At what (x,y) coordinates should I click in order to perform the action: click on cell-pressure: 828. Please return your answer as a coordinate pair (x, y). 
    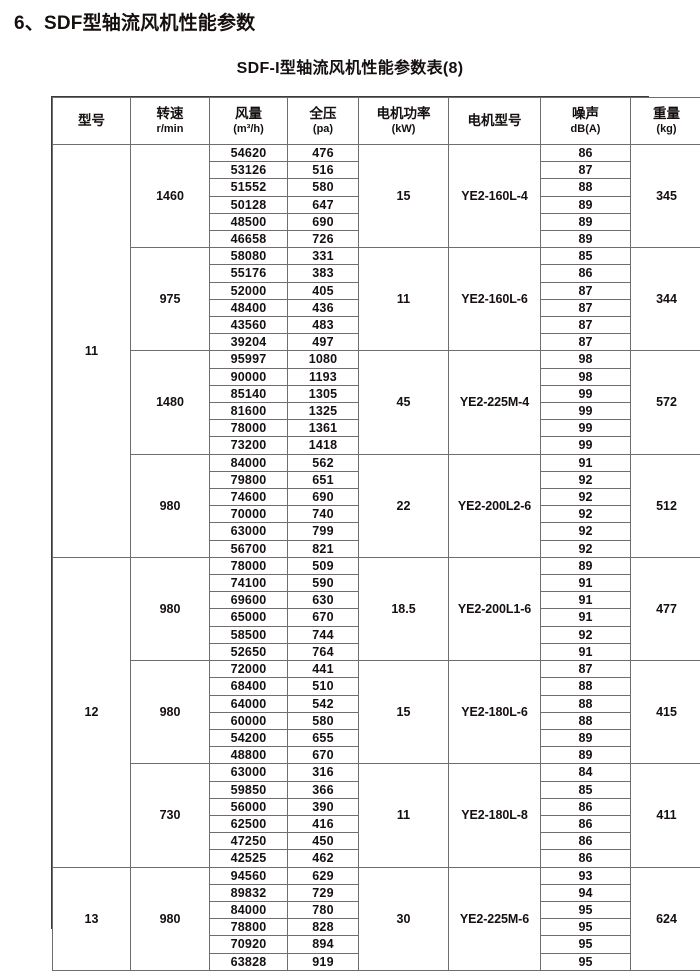
    Looking at the image, I should click on (323, 927).